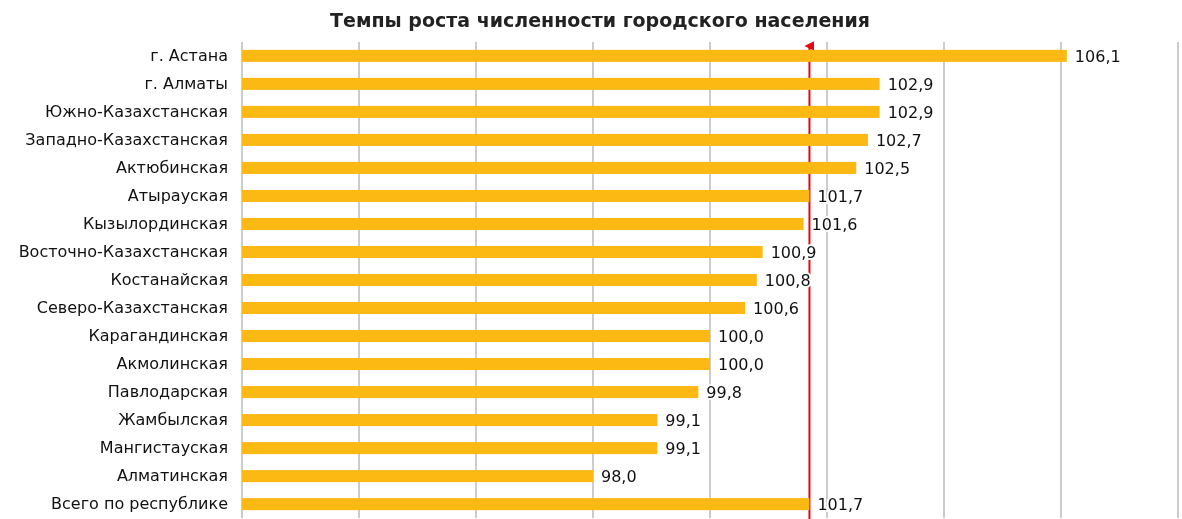 The image size is (1182, 519). I want to click on y-tick-label: Акмолинская, so click(172, 364).